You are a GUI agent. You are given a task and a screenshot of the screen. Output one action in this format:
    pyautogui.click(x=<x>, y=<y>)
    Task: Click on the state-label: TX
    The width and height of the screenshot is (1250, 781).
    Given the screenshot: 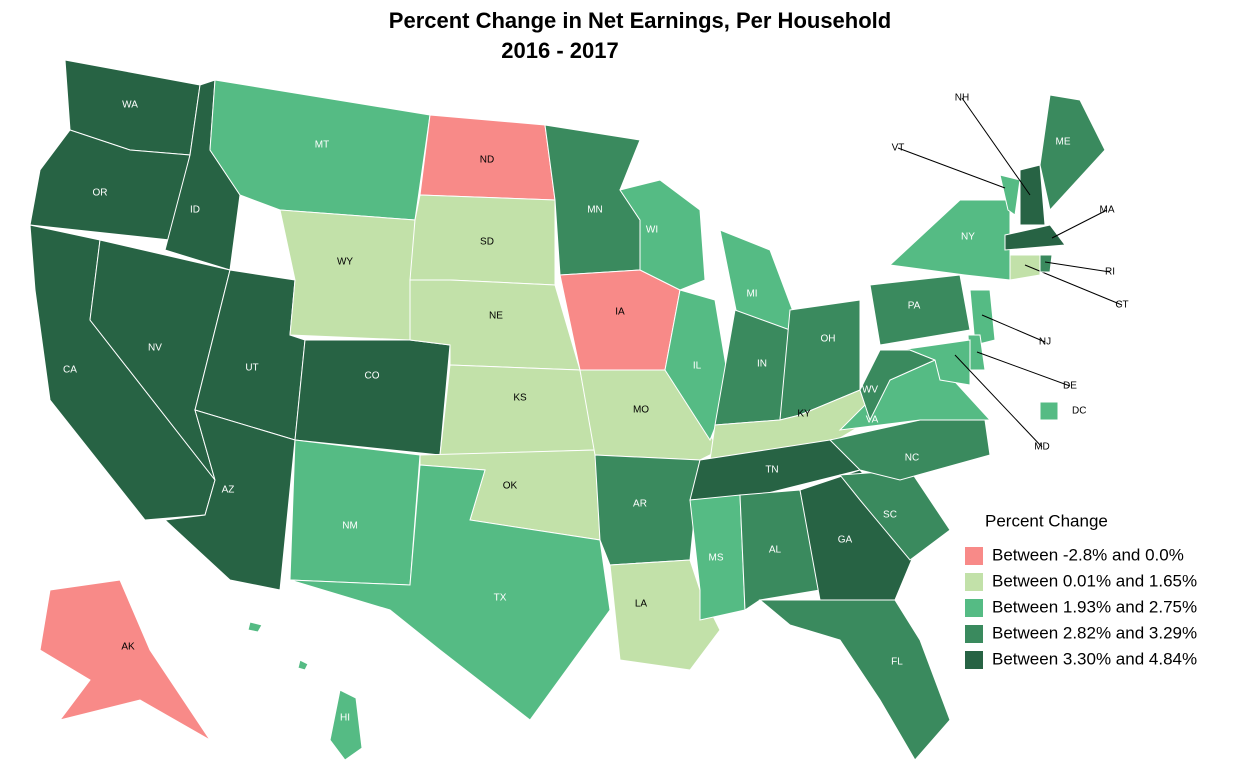 What is the action you would take?
    pyautogui.click(x=500, y=598)
    